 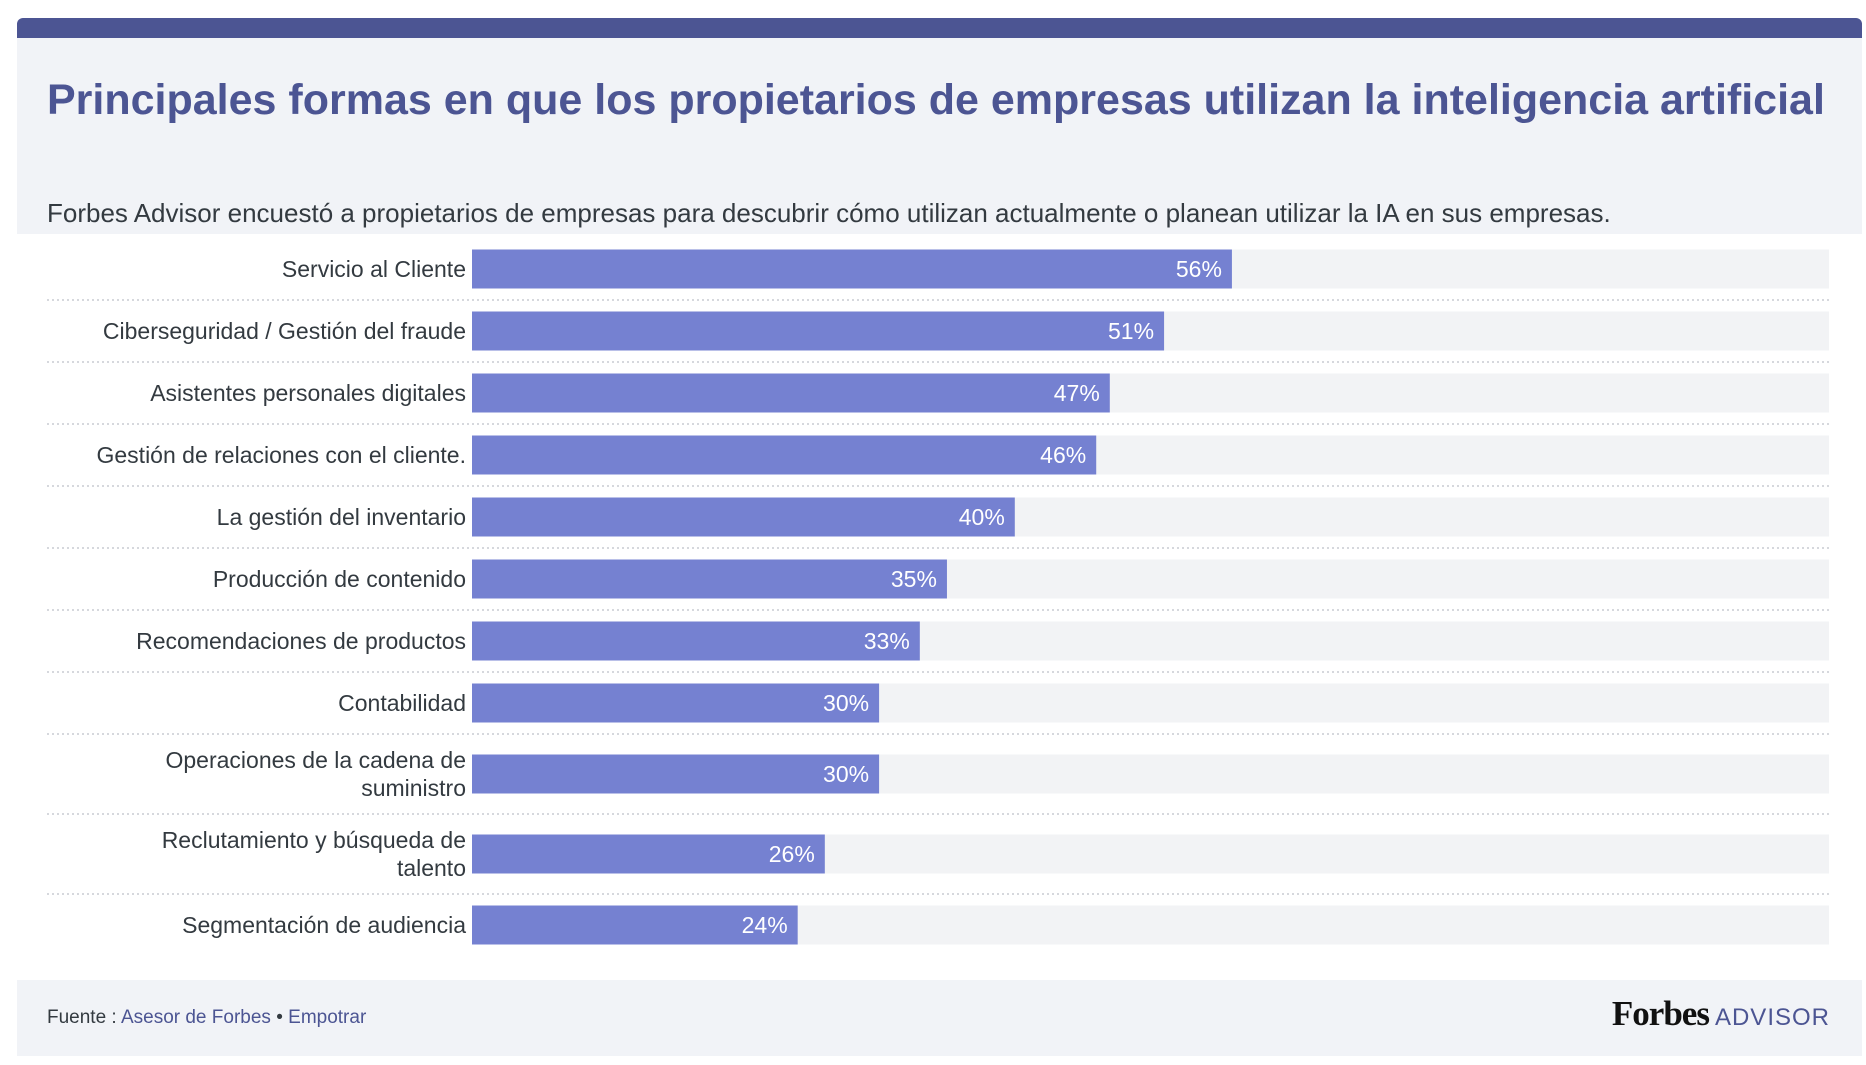 I want to click on forbes-advisor-logo: Forbes ADVISOR, so click(x=1721, y=1014).